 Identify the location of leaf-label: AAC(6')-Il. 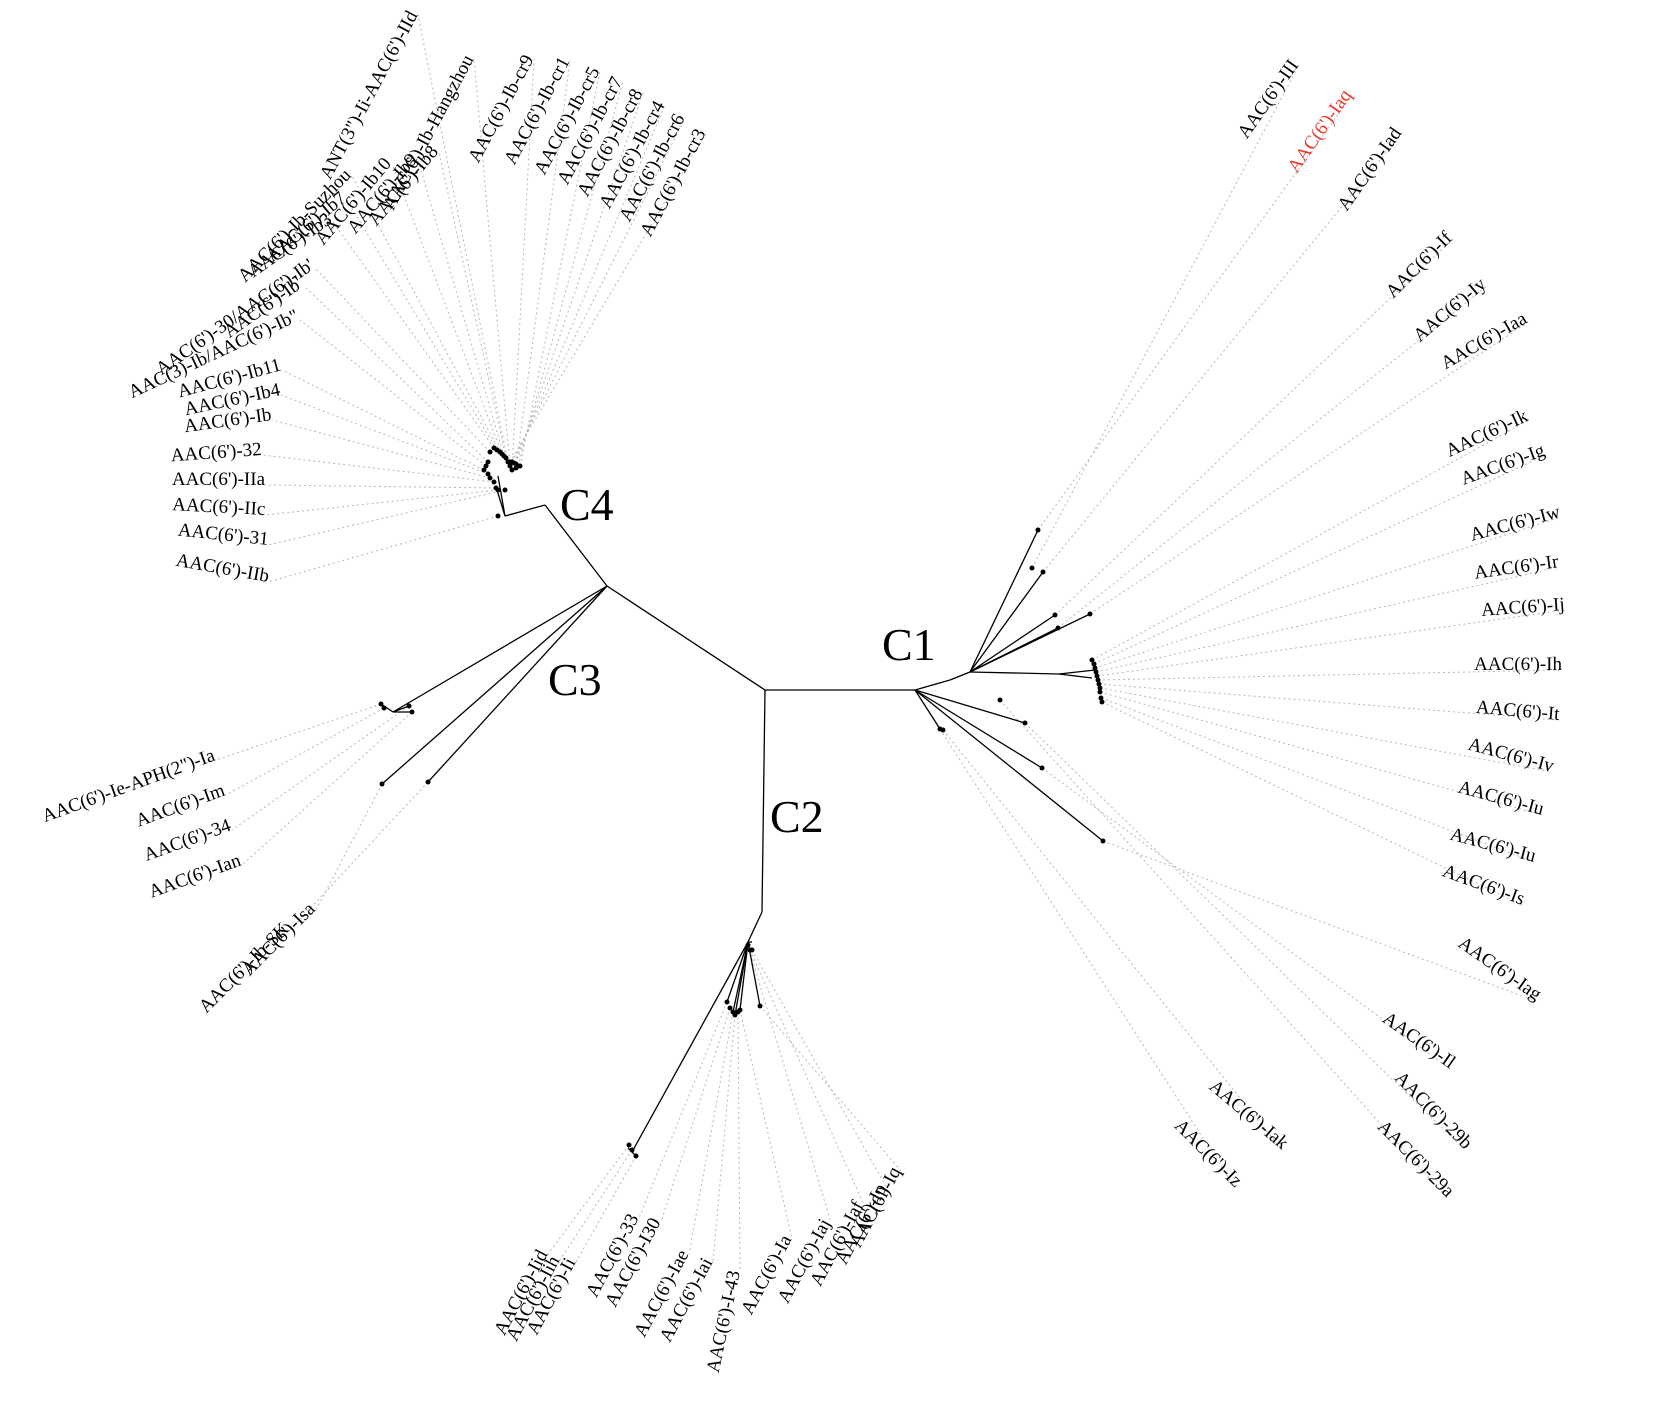
(1419, 1040).